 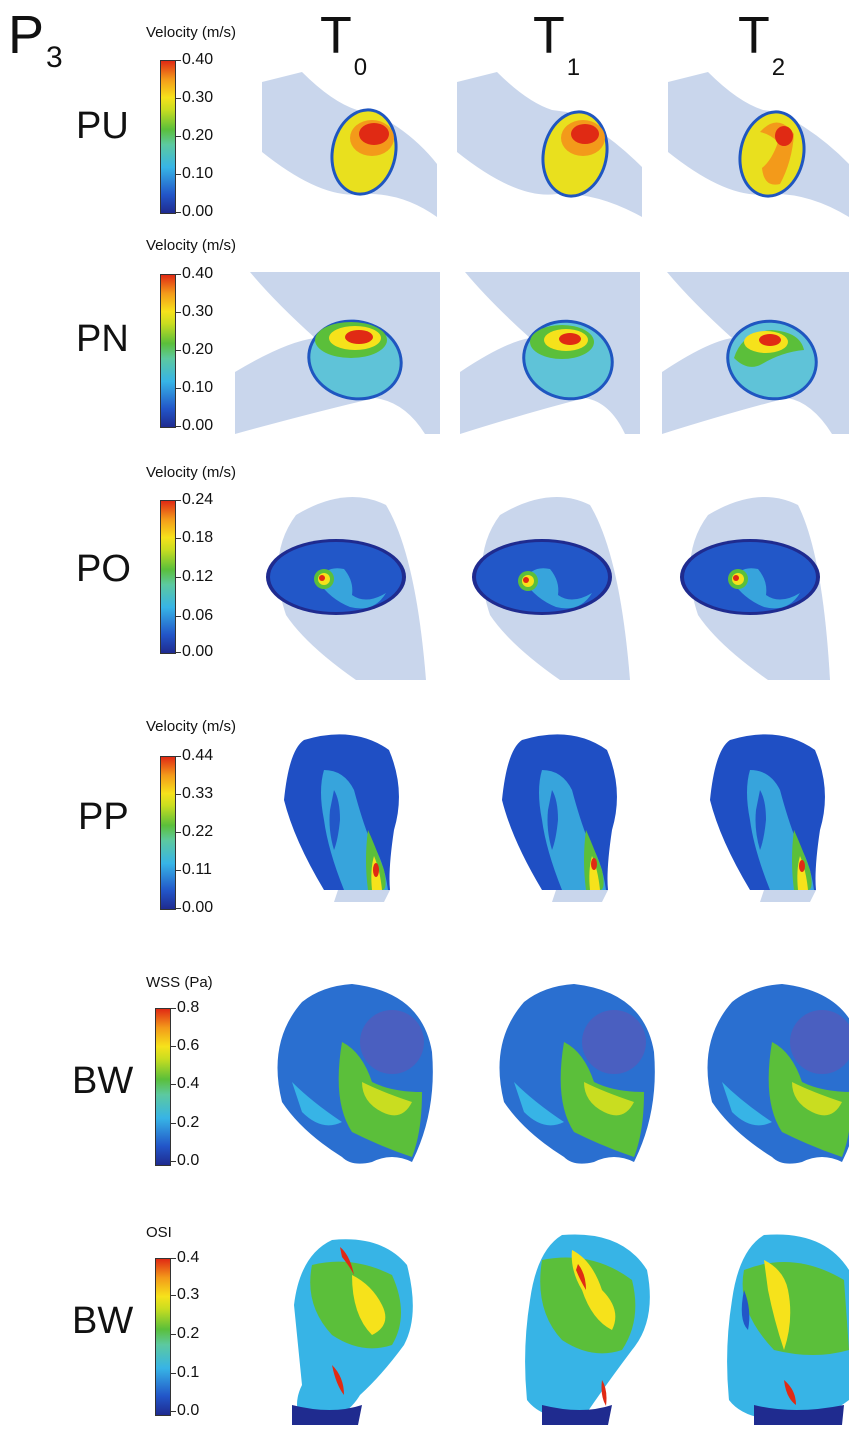 I want to click on pn-t0-image, so click(x=337, y=353).